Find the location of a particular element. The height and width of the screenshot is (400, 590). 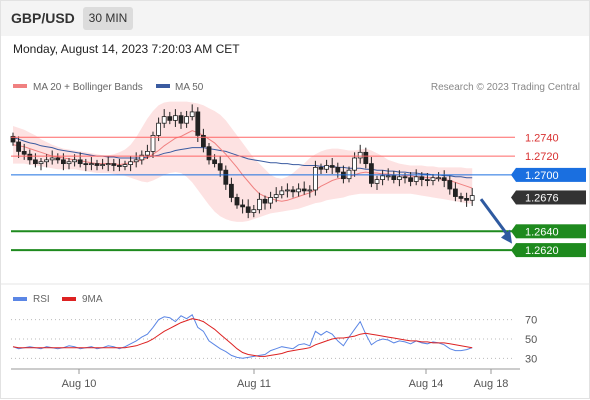

ma50-line is located at coordinates (242, 157).